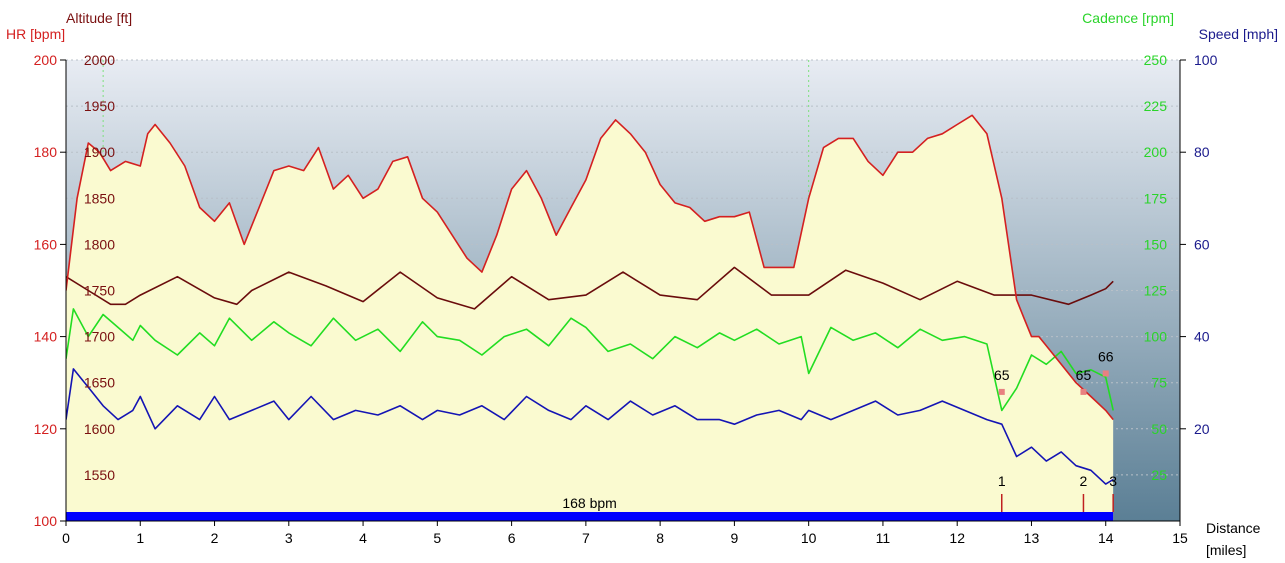 This screenshot has height=563, width=1285. What do you see at coordinates (590, 288) in the screenshot?
I see `series-line-altitude` at bounding box center [590, 288].